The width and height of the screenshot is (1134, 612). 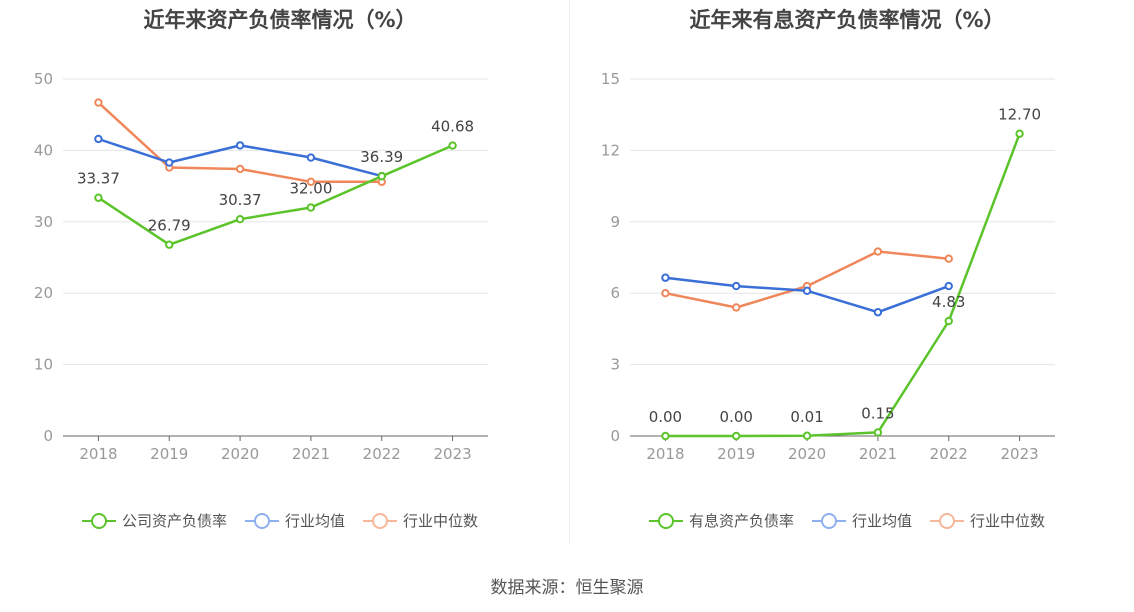 I want to click on chart-legend: 有息资产负债率 行业均值 行业中位数, so click(x=847, y=520).